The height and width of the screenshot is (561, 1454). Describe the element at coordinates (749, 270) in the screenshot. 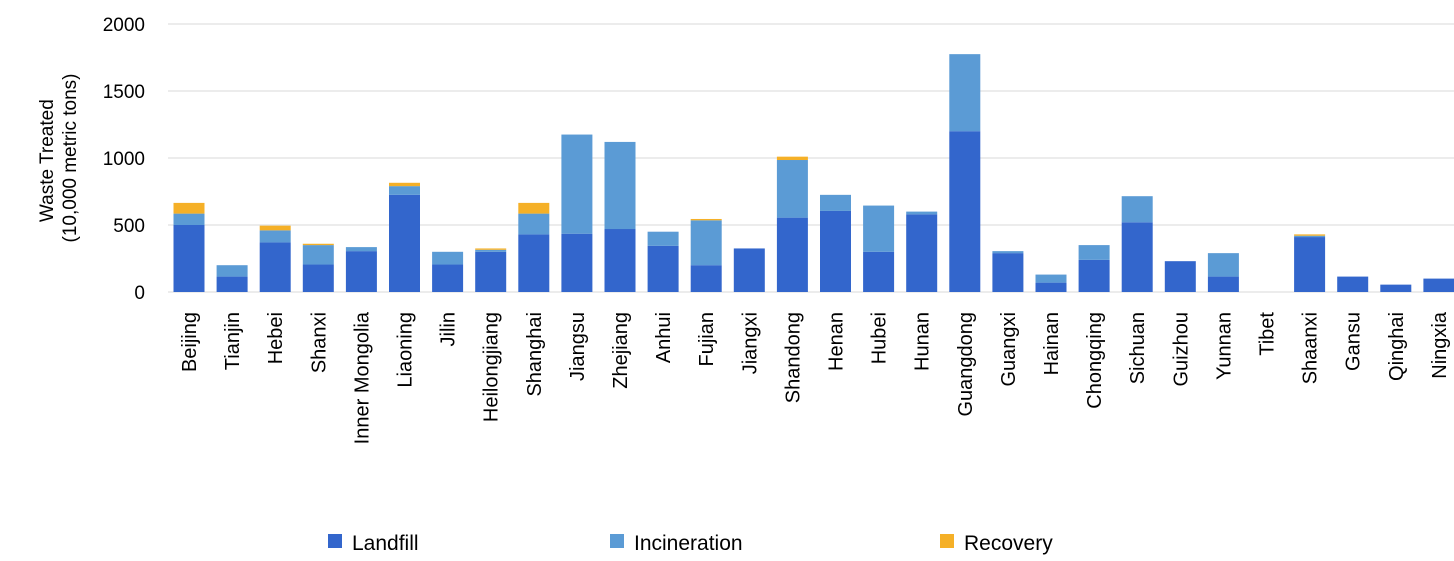

I see `bar-landfill-jiangxi` at that location.